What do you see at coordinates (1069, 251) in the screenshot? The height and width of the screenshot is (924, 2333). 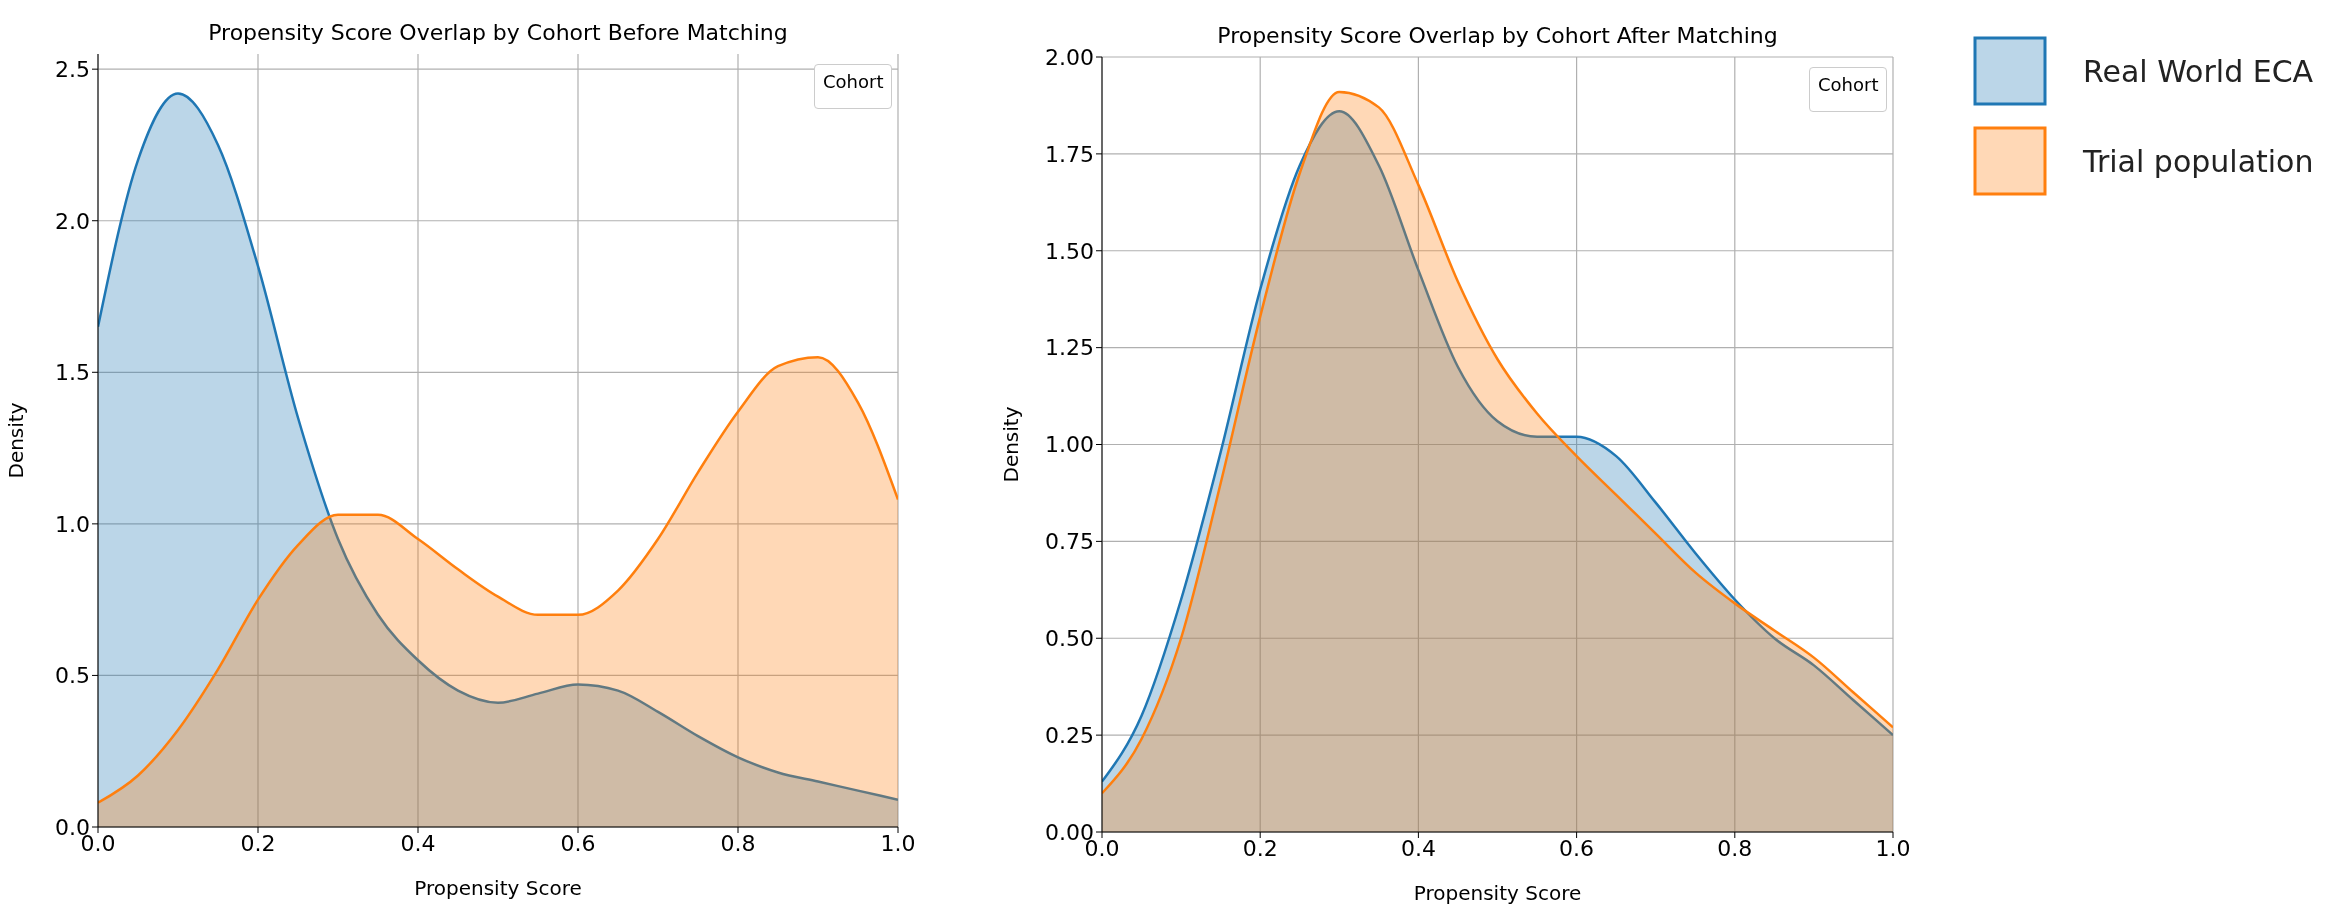 I see `y-tick-label: 1.50` at bounding box center [1069, 251].